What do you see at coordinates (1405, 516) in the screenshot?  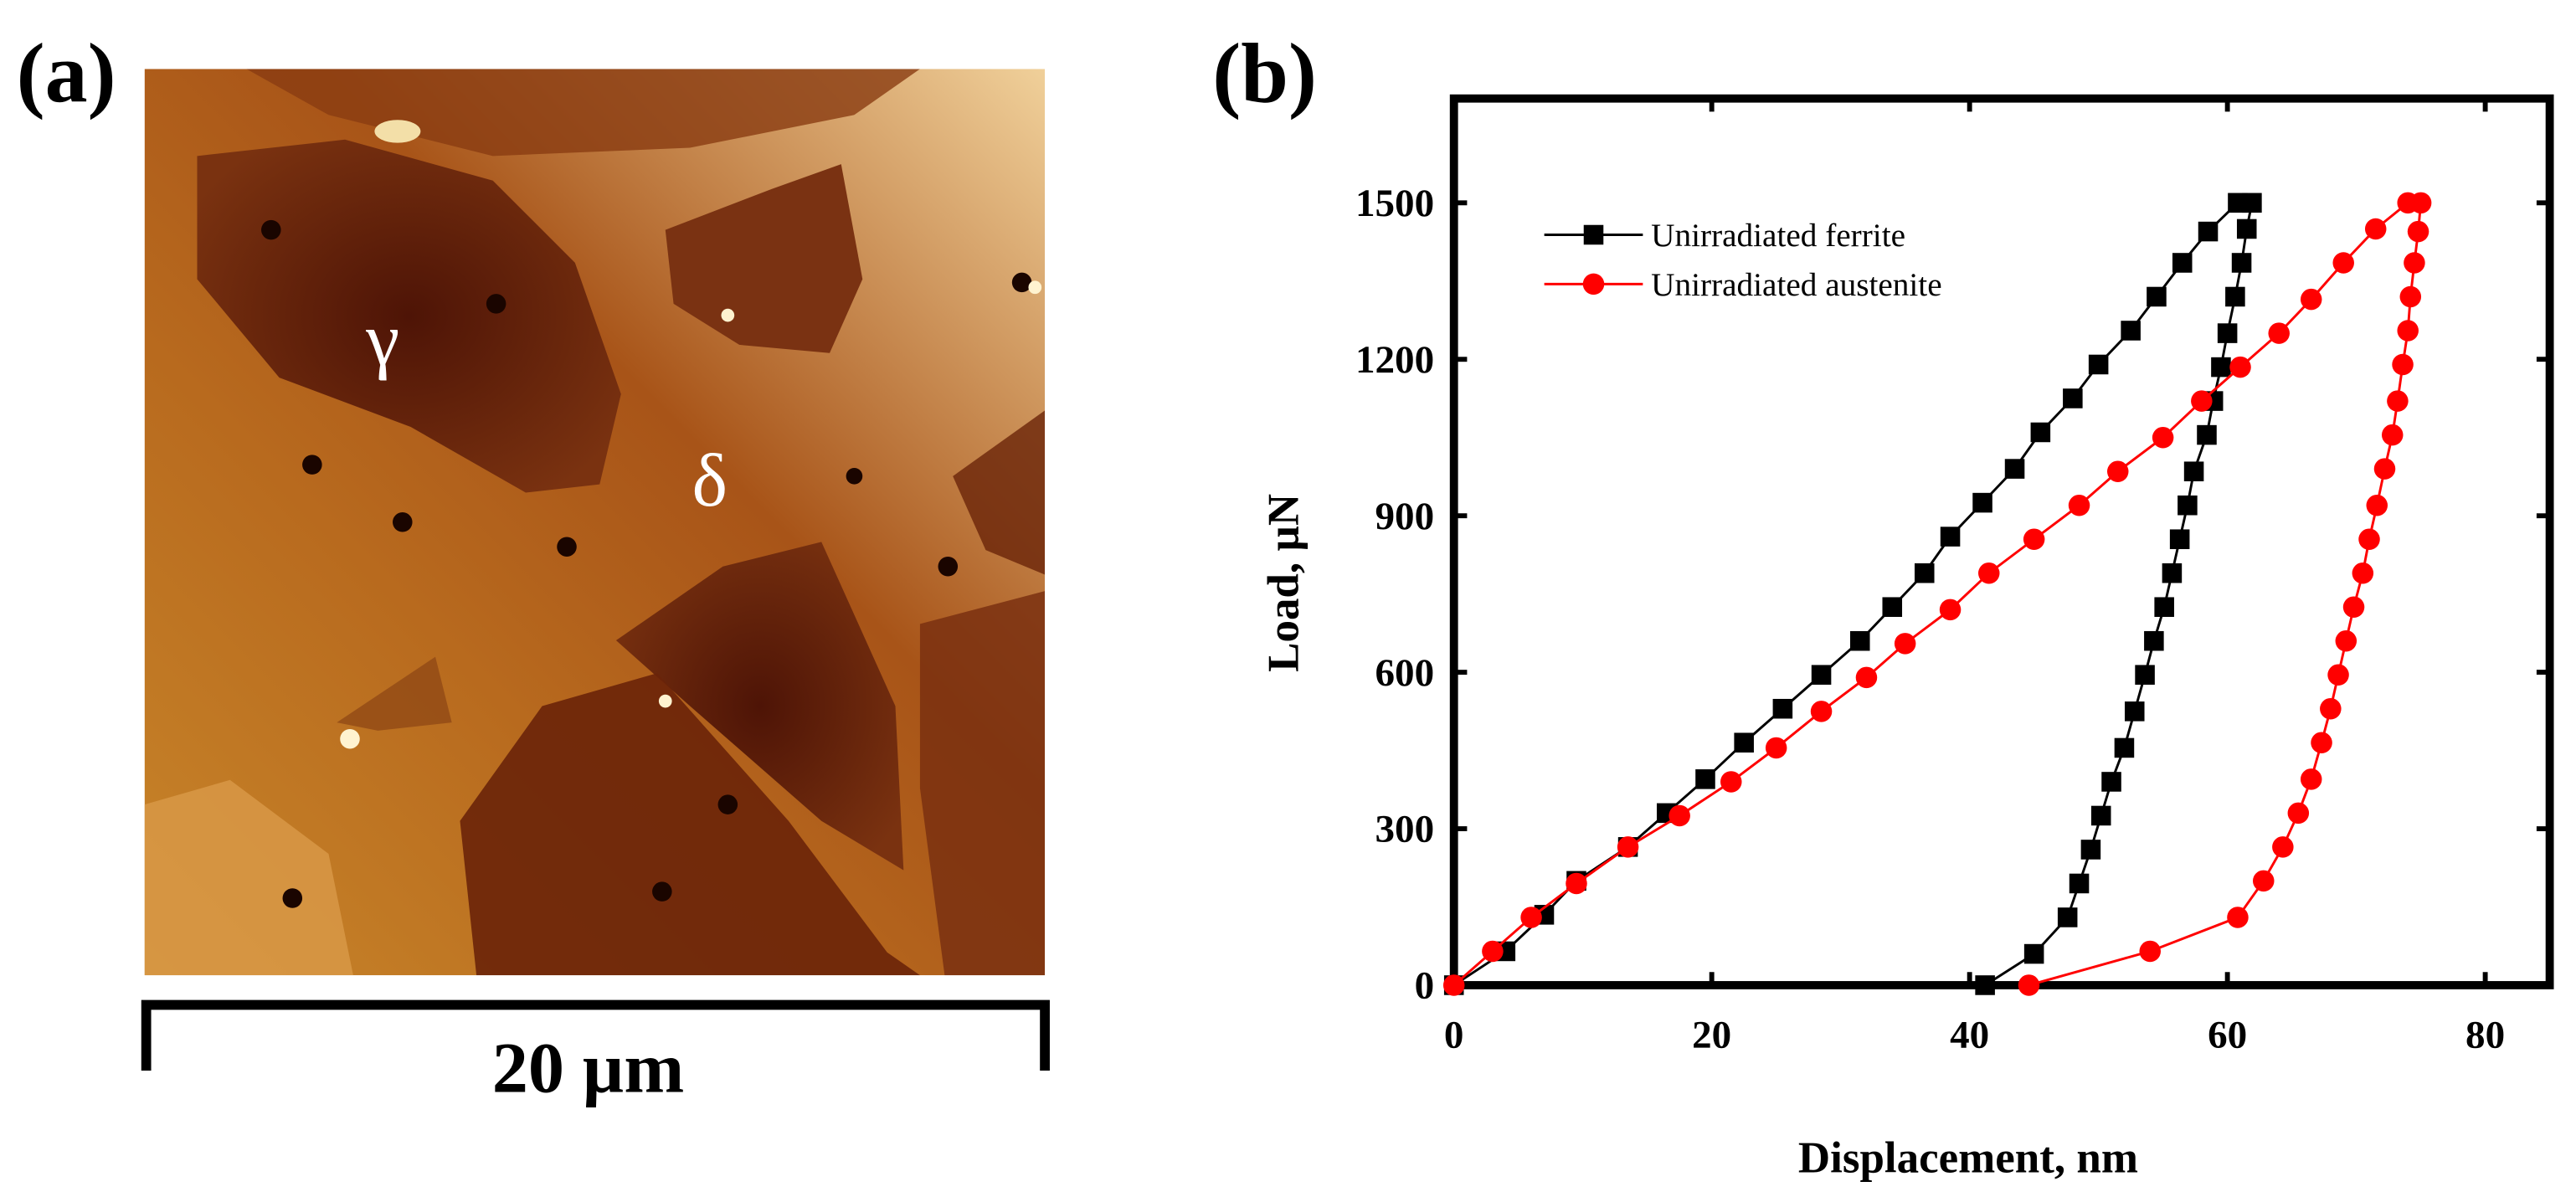 I see `y-tick-label: 900` at bounding box center [1405, 516].